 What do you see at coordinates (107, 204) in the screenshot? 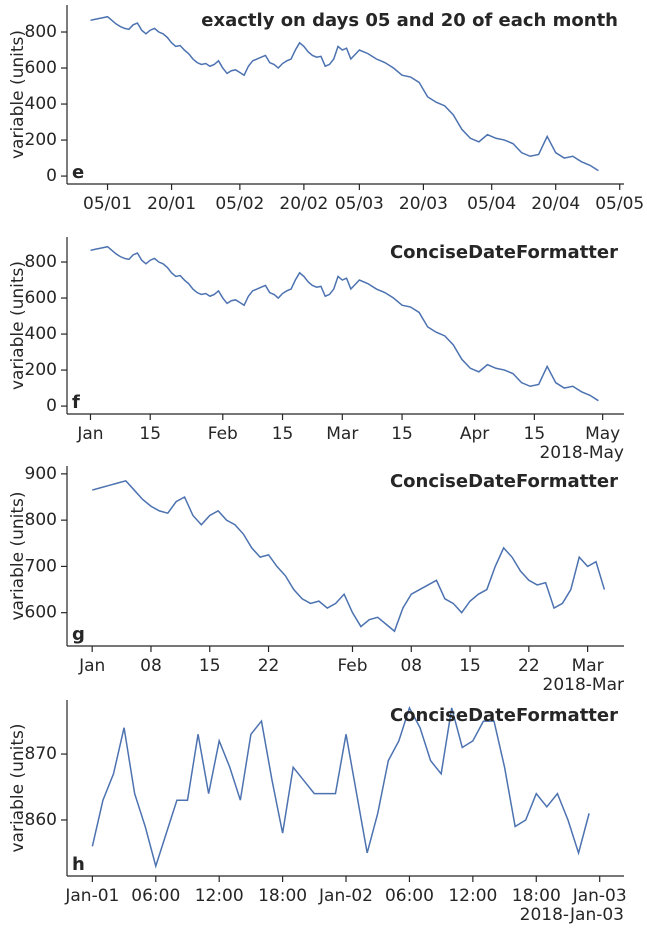
I see `x-tick-label: 05/01` at bounding box center [107, 204].